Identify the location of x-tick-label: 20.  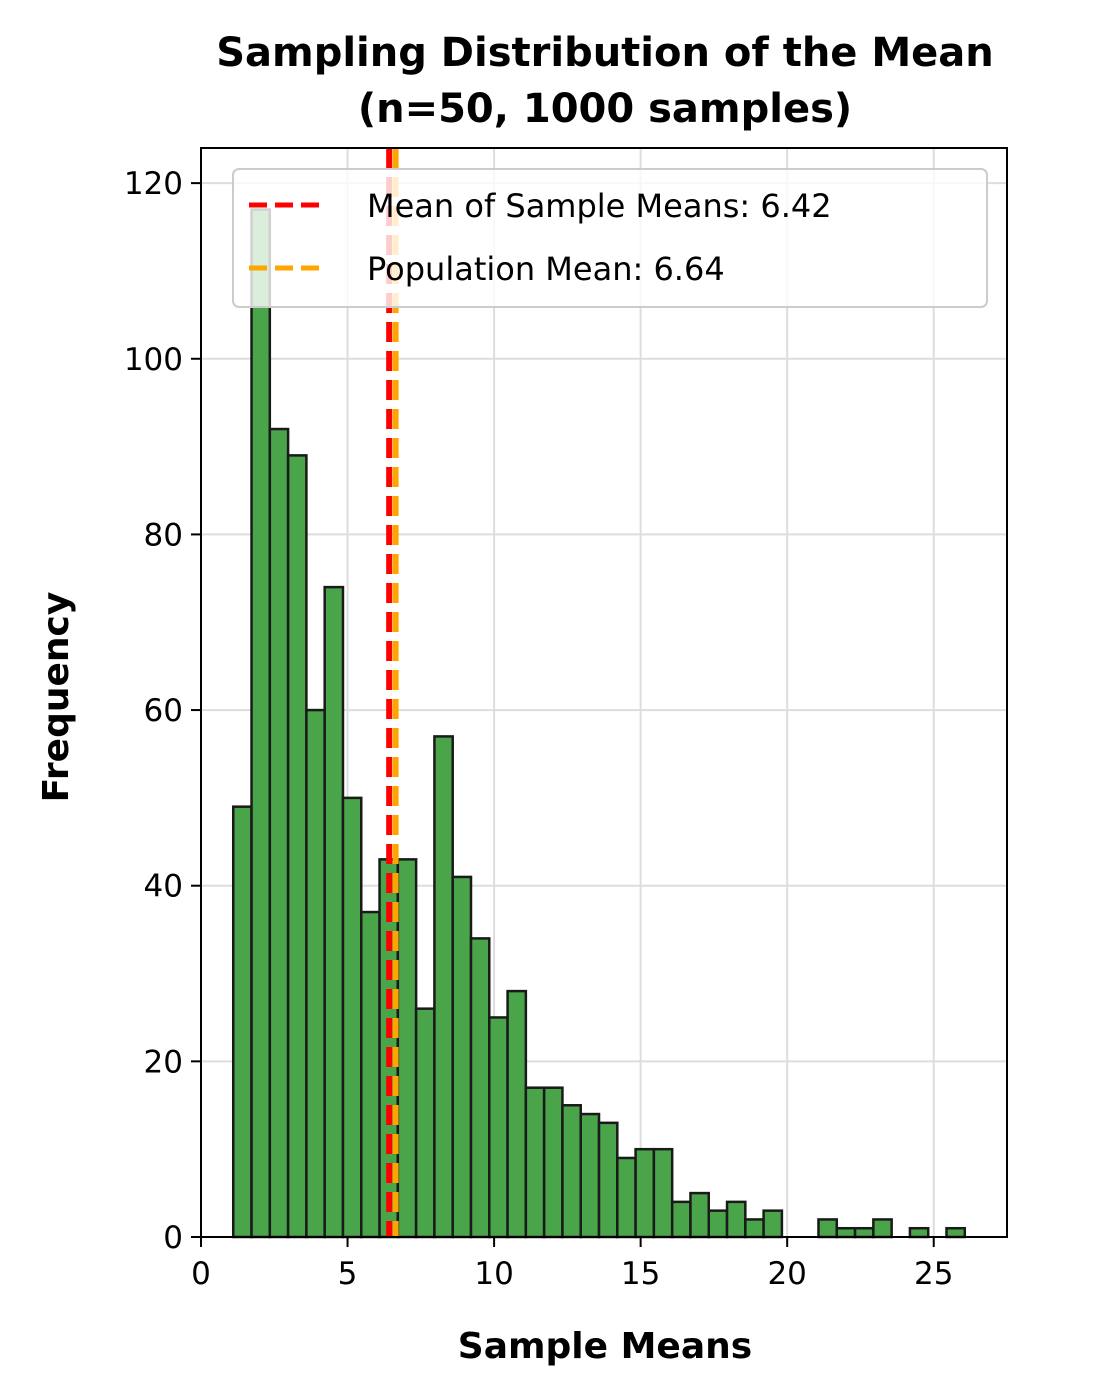
(786, 1274).